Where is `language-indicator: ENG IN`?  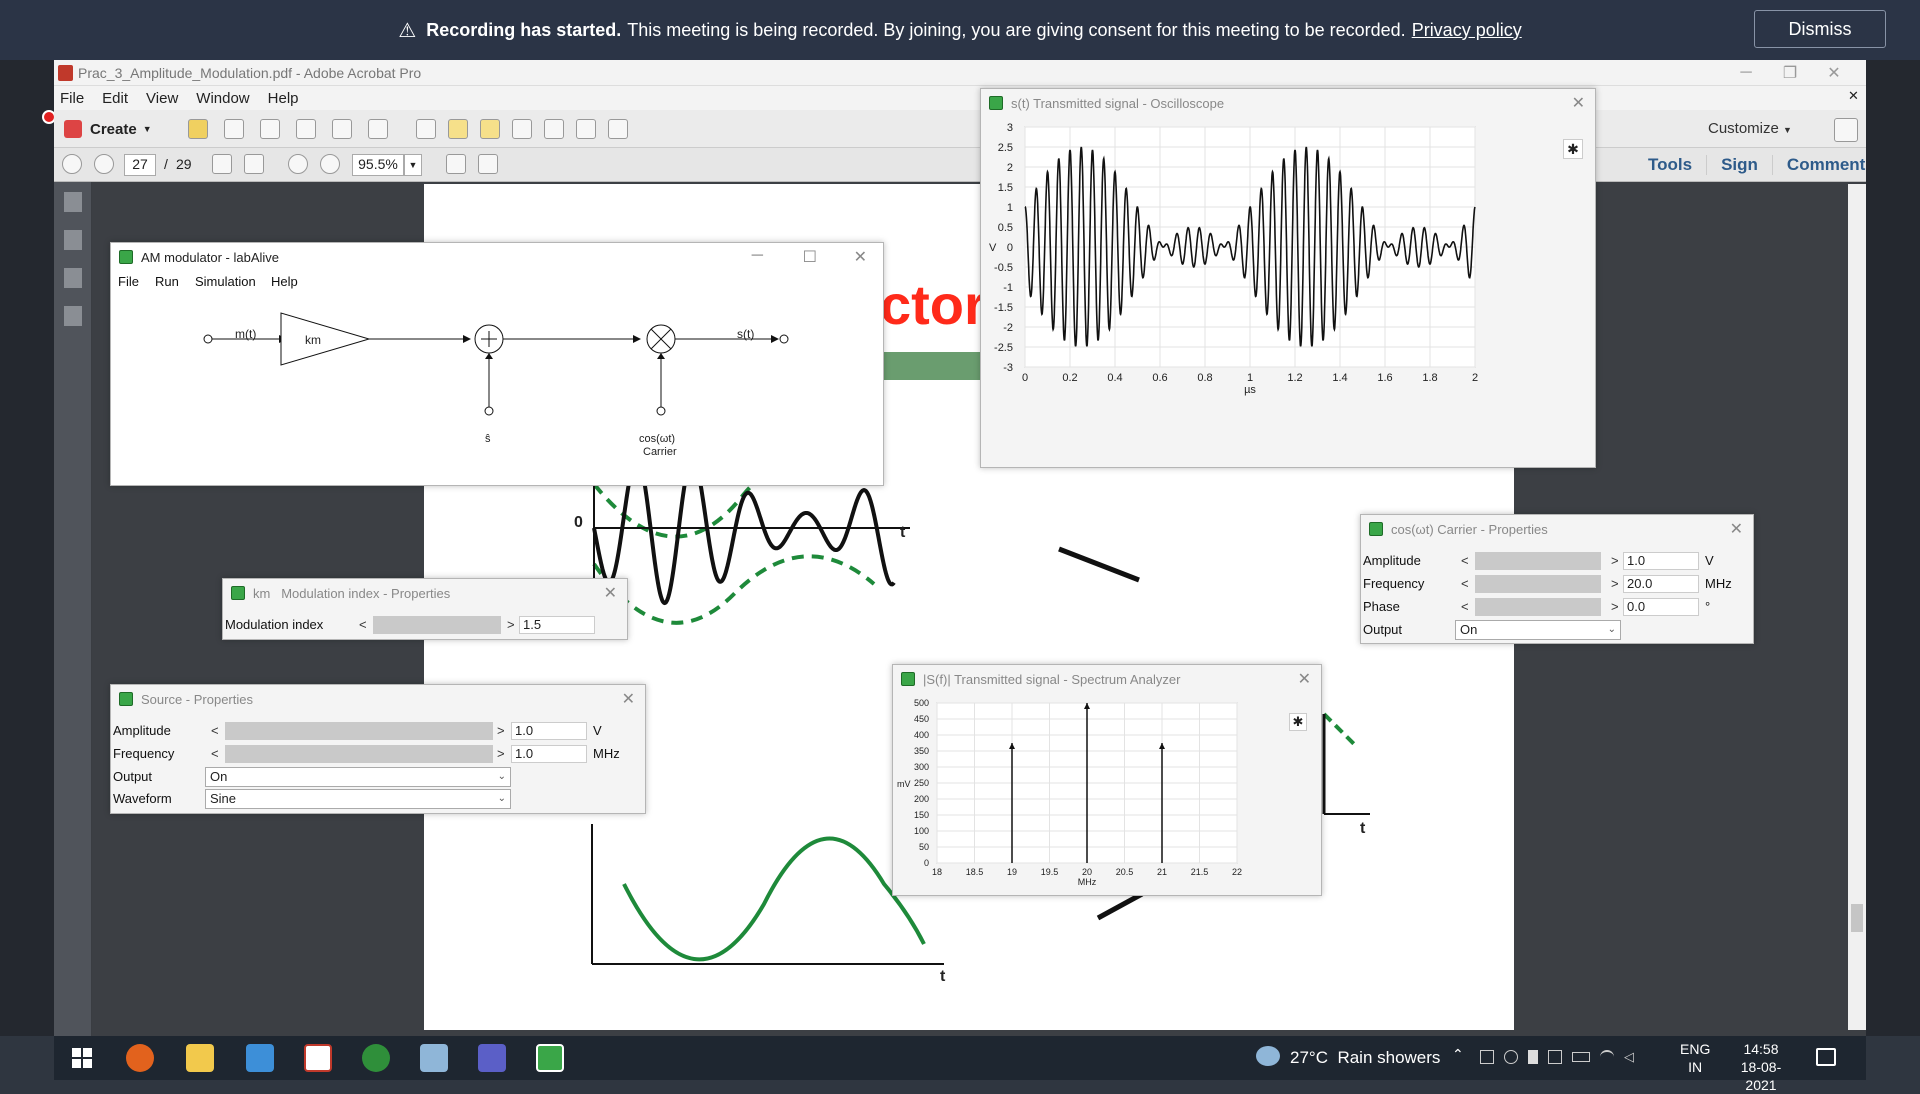 language-indicator: ENG IN is located at coordinates (1695, 1058).